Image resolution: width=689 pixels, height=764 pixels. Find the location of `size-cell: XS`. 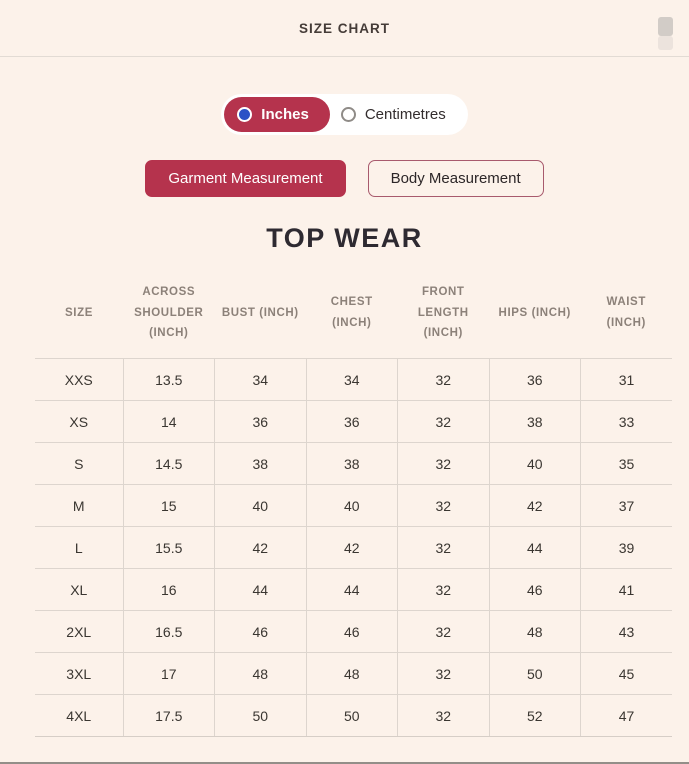

size-cell: XS is located at coordinates (79, 421).